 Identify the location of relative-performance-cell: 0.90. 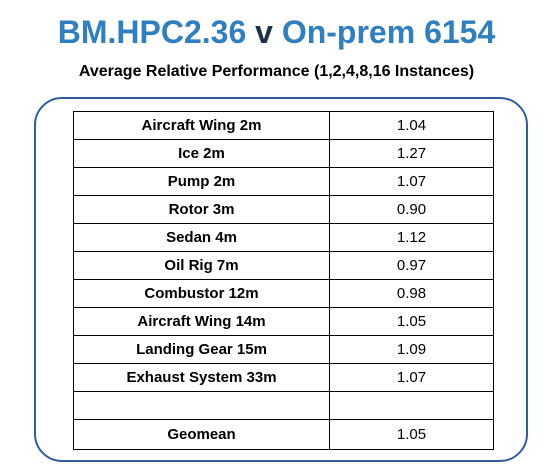
(411, 209).